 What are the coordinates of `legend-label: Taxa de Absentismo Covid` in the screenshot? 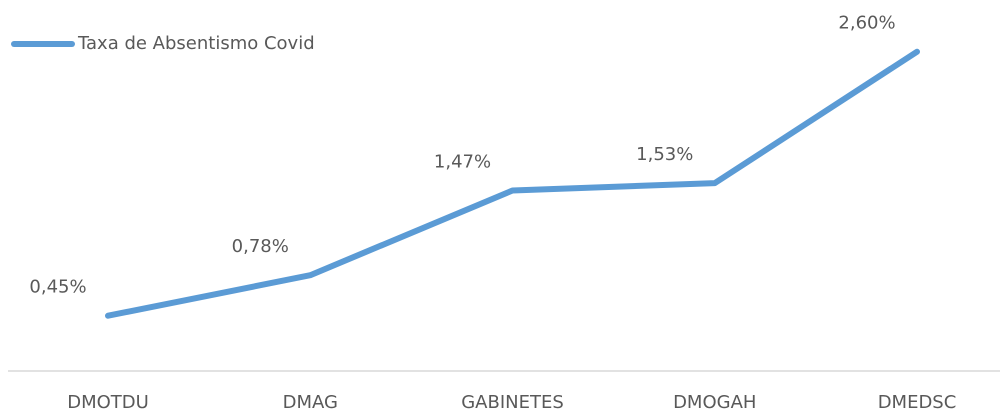 It's located at (196, 43).